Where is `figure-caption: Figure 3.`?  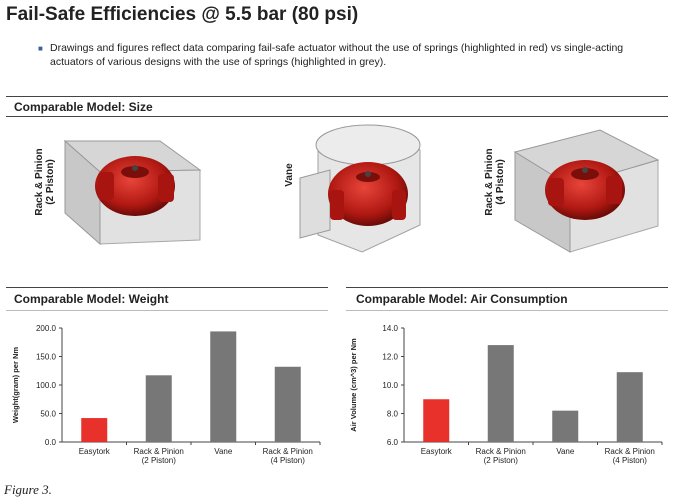
figure-caption: Figure 3. is located at coordinates (28, 489).